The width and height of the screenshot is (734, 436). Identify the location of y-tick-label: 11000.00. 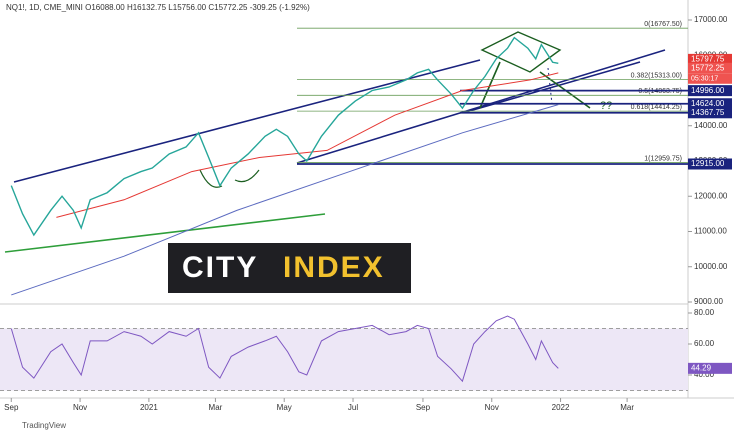
(710, 231).